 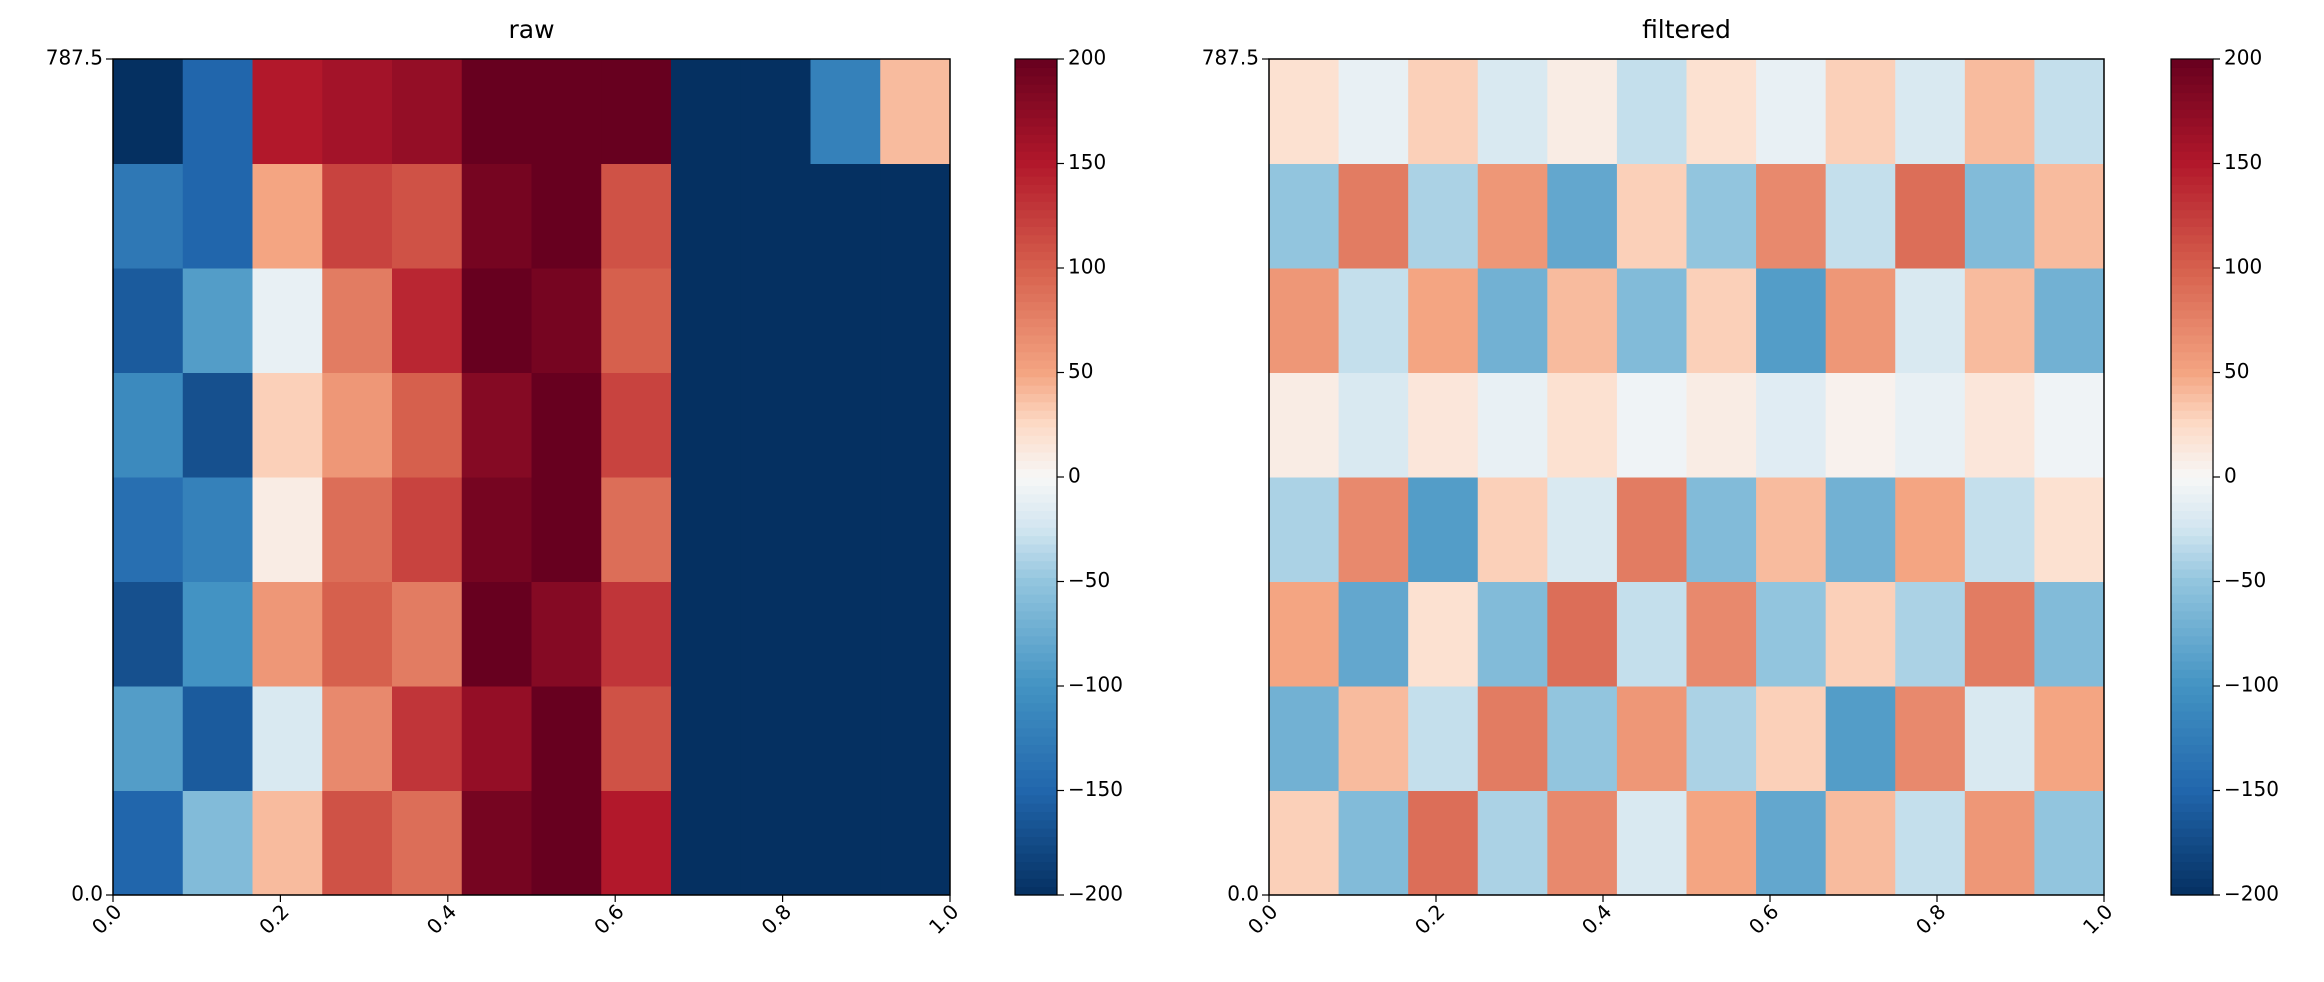 What do you see at coordinates (531, 29) in the screenshot?
I see `chart-title: raw` at bounding box center [531, 29].